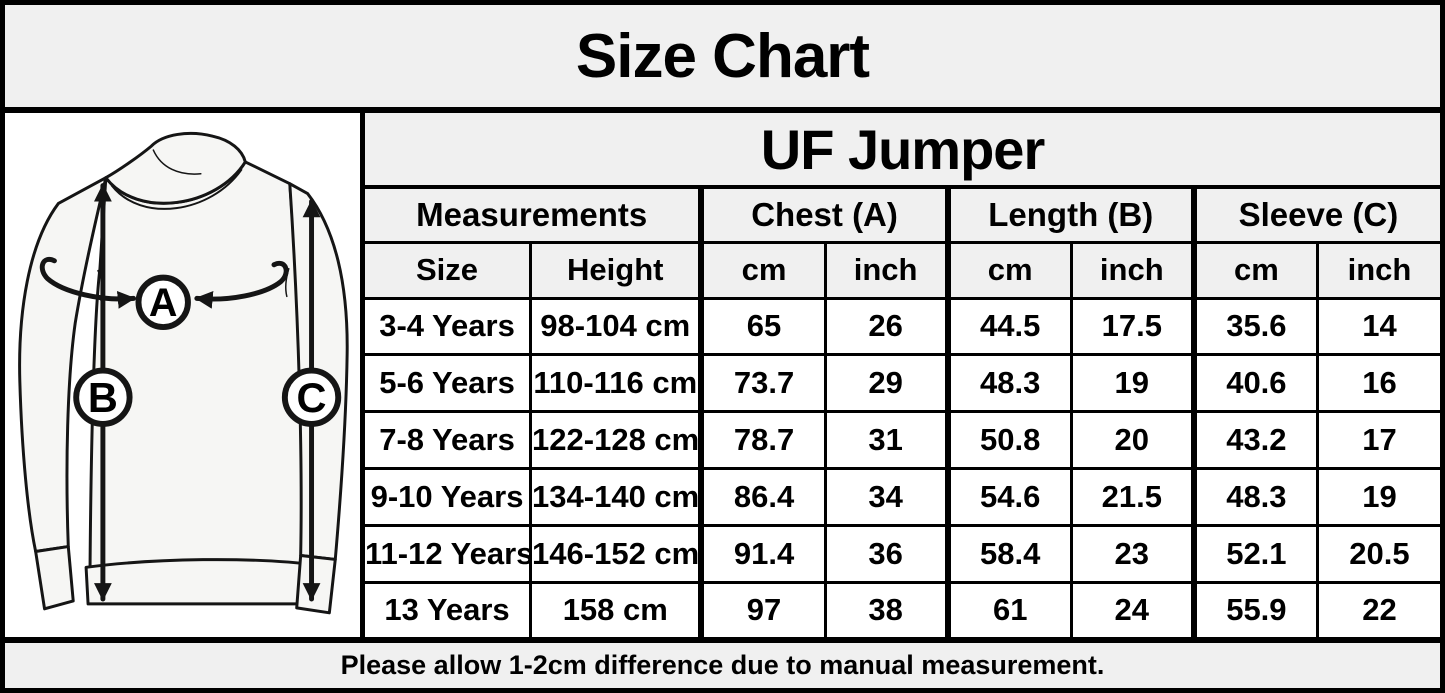 This screenshot has width=1445, height=693. I want to click on table-cell: 29, so click(886, 383).